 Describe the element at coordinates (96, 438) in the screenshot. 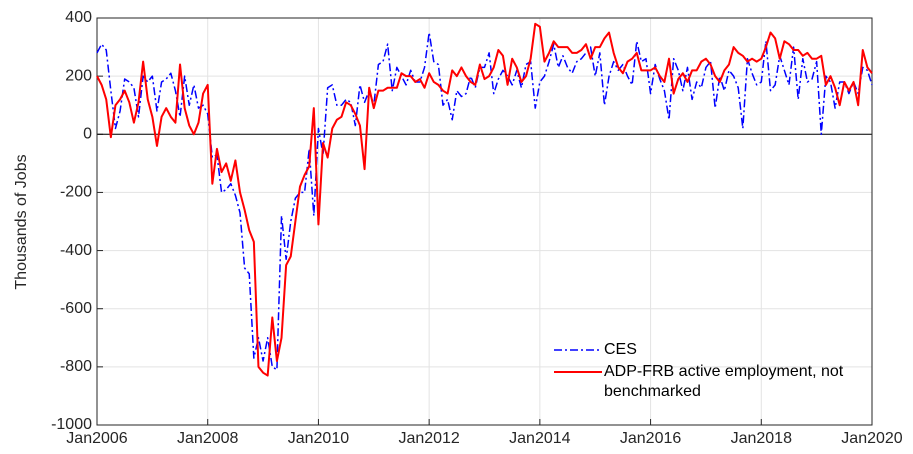

I see `x-tick-label: Jan2006` at that location.